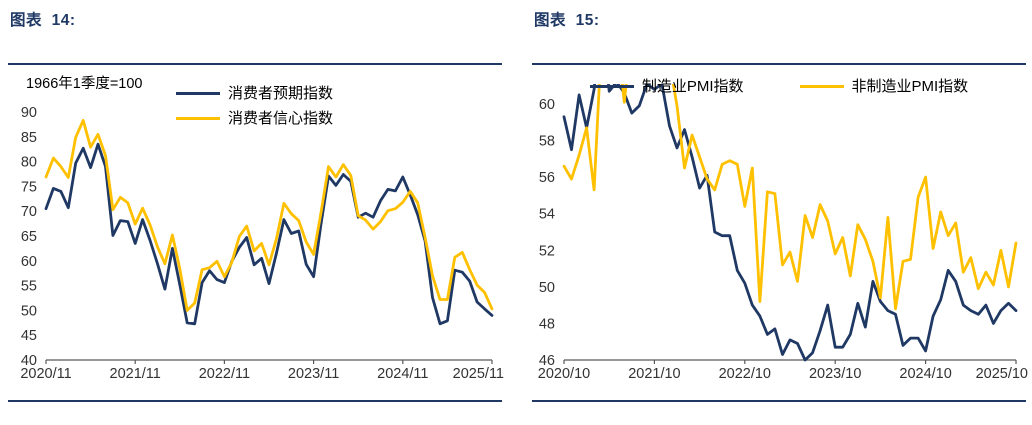  Describe the element at coordinates (135, 374) in the screenshot. I see `x-tick-label: 2021/11` at that location.